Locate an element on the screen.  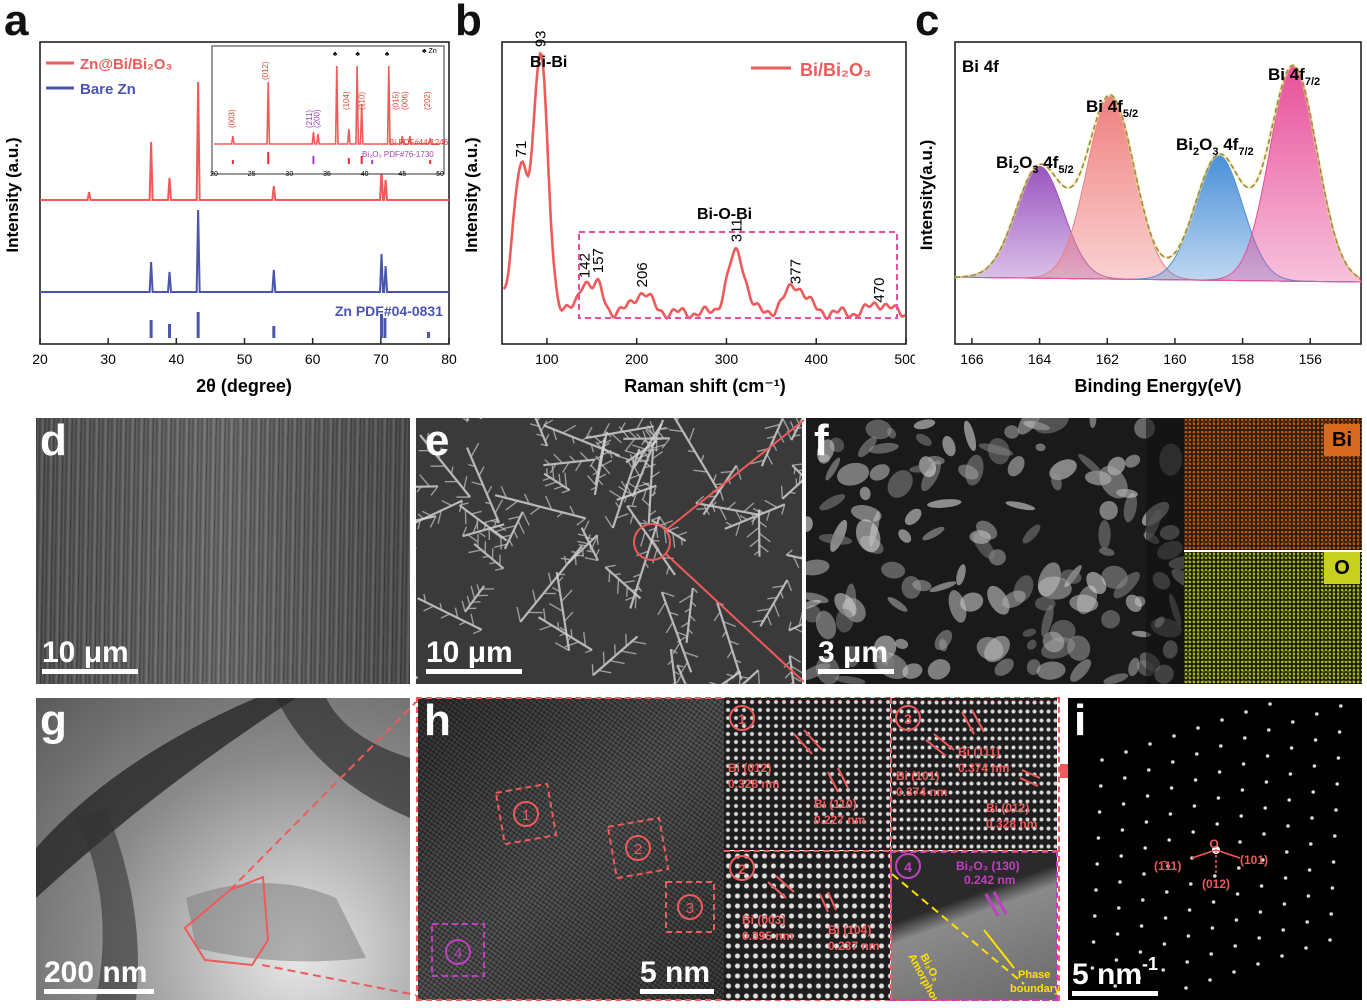
peak-label: 71 is located at coordinates (521, 149).